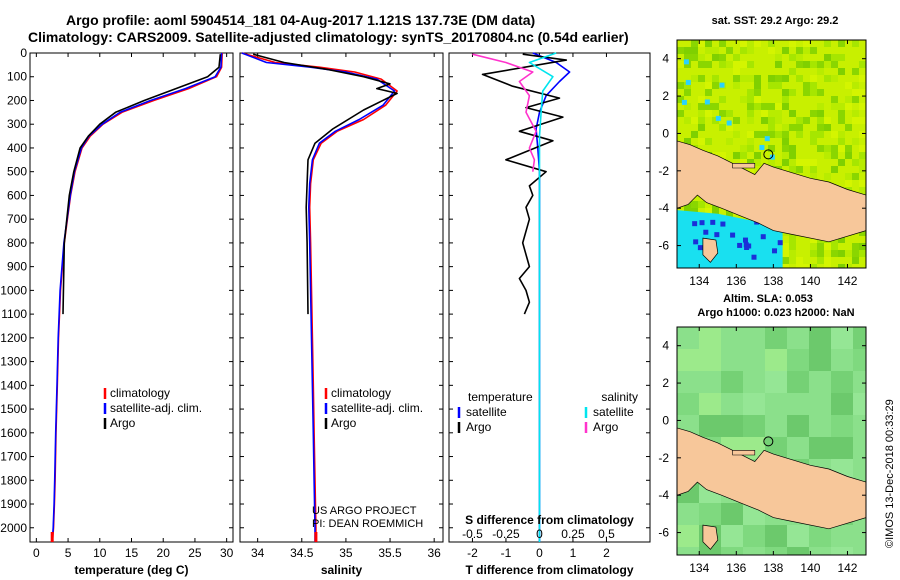  What do you see at coordinates (771, 441) in the screenshot?
I see `map-frame` at bounding box center [771, 441].